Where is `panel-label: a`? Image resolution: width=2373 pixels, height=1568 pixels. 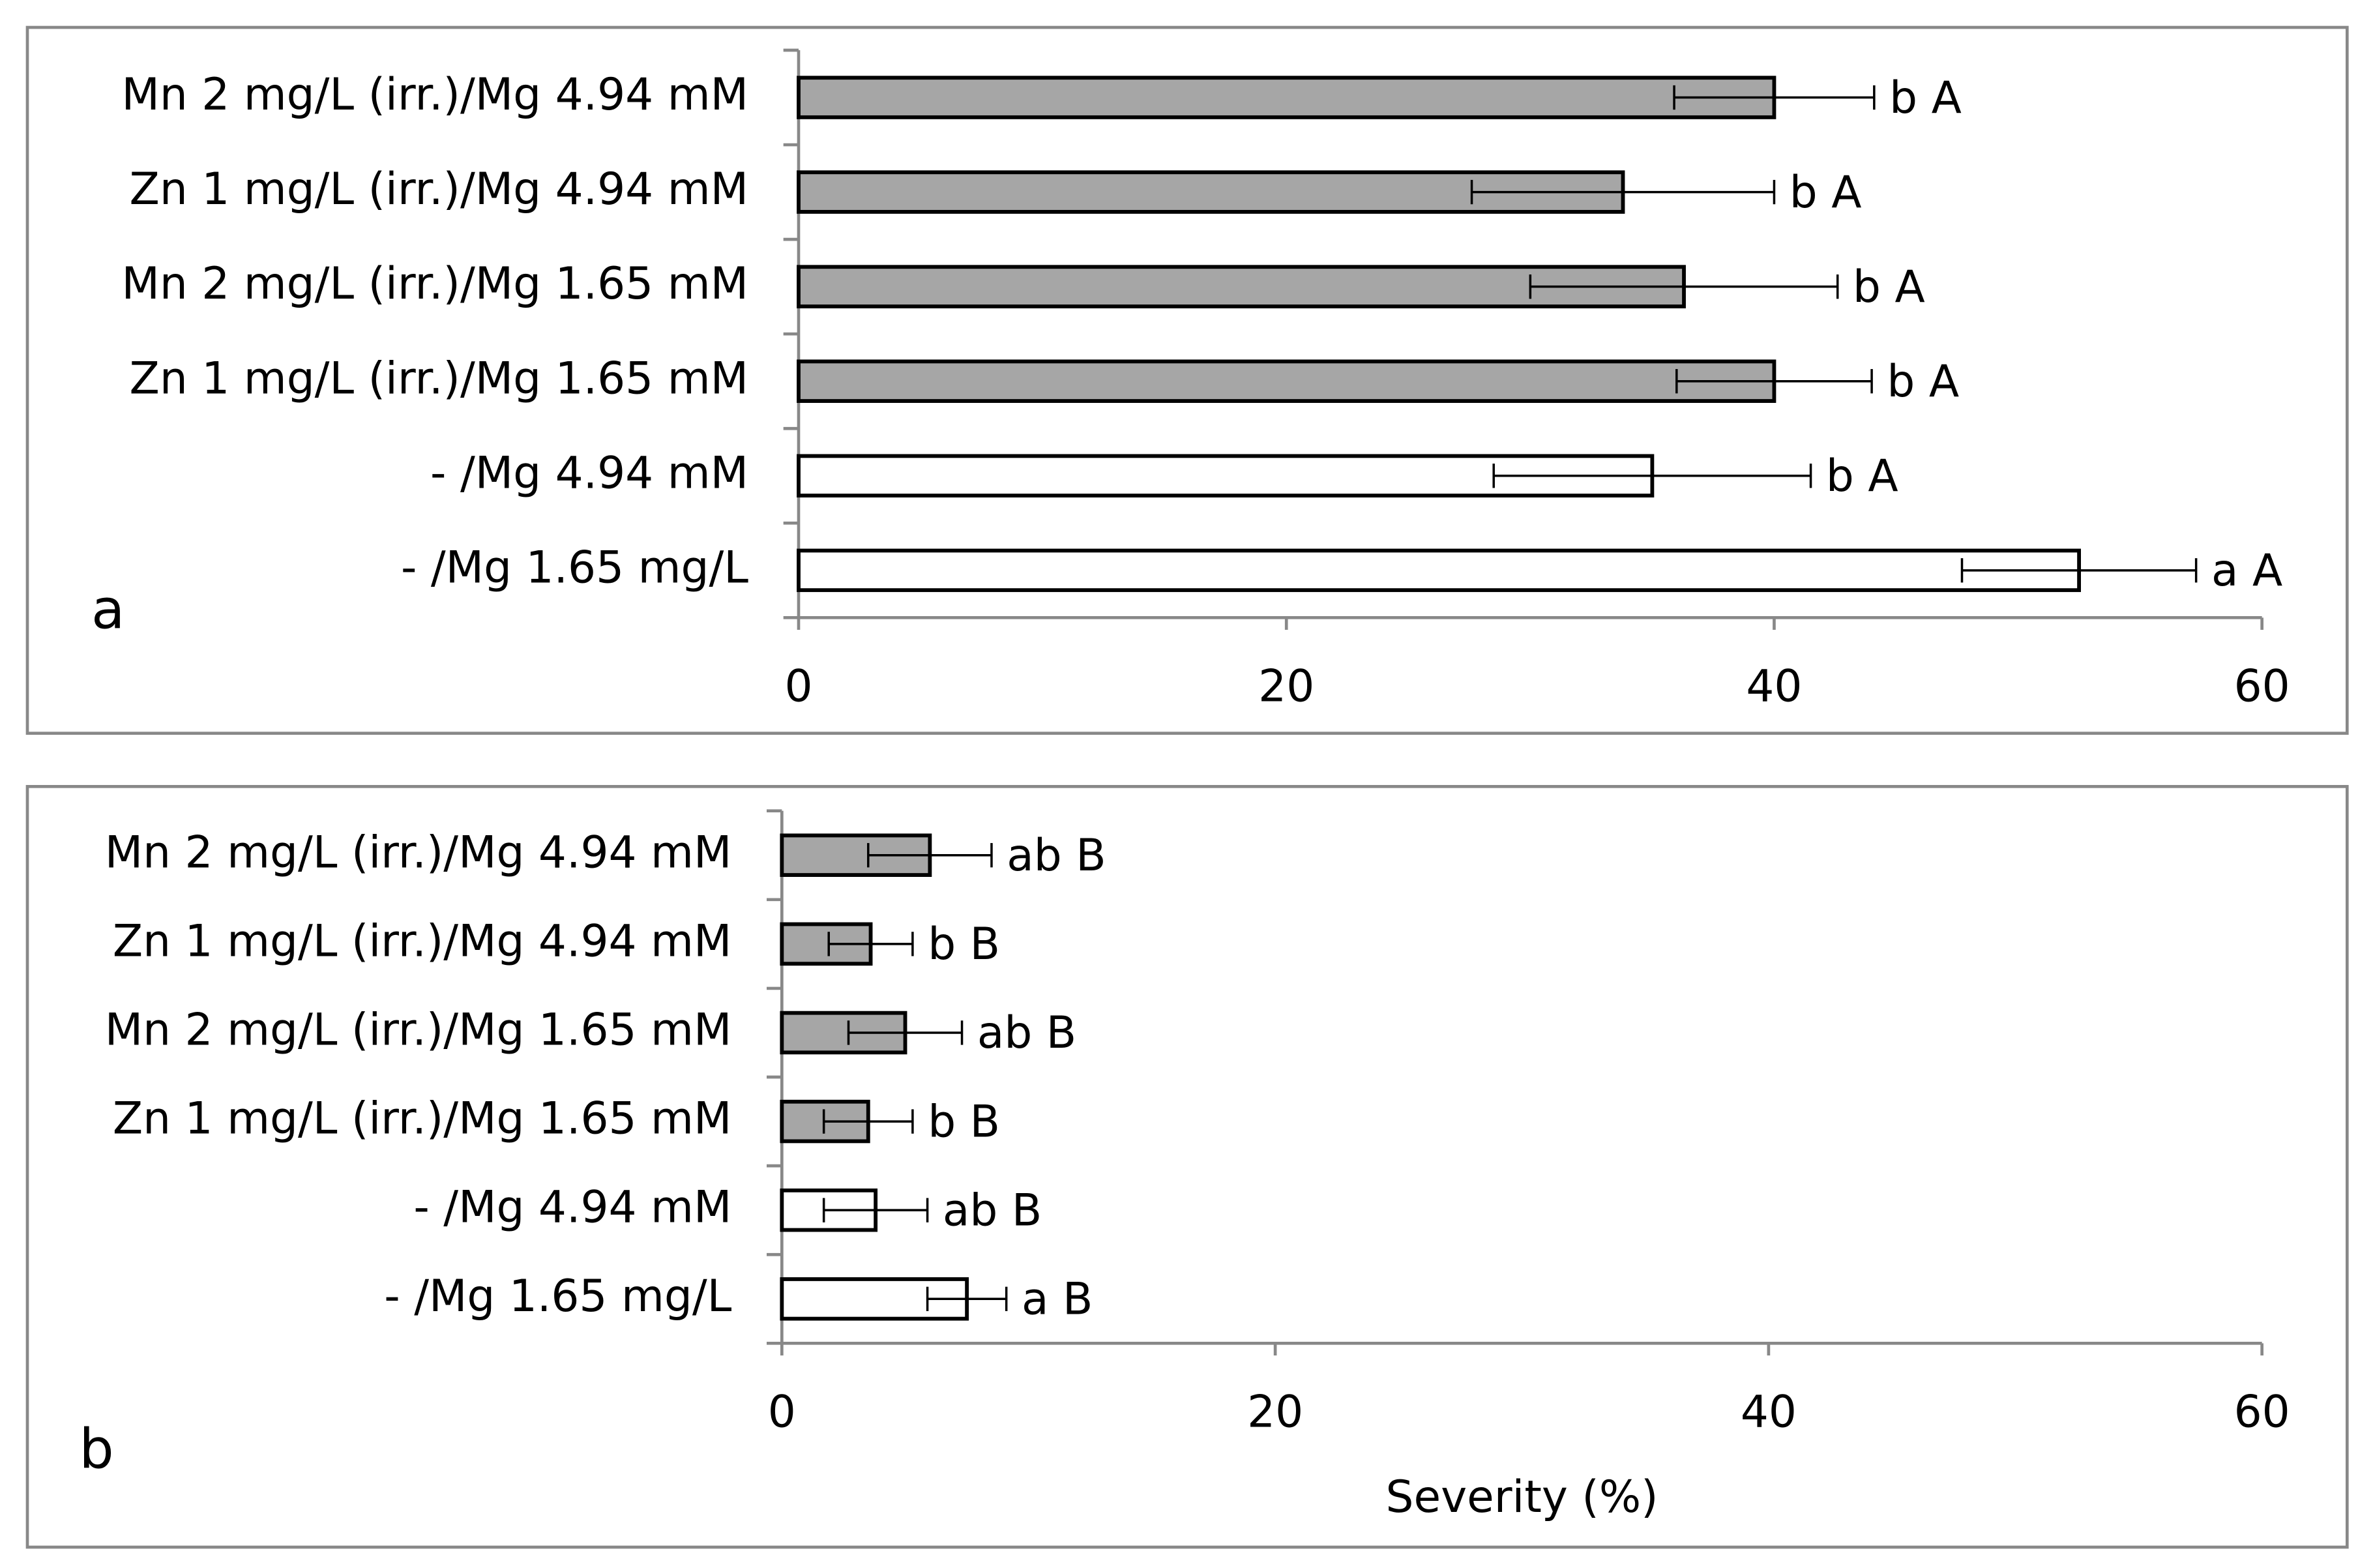 panel-label: a is located at coordinates (108, 609).